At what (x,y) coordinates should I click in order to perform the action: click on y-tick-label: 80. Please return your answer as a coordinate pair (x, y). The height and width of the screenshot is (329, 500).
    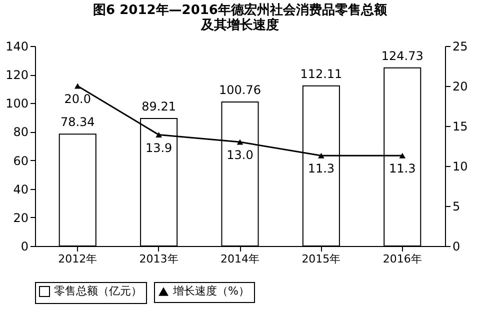
    Looking at the image, I should click on (20, 132).